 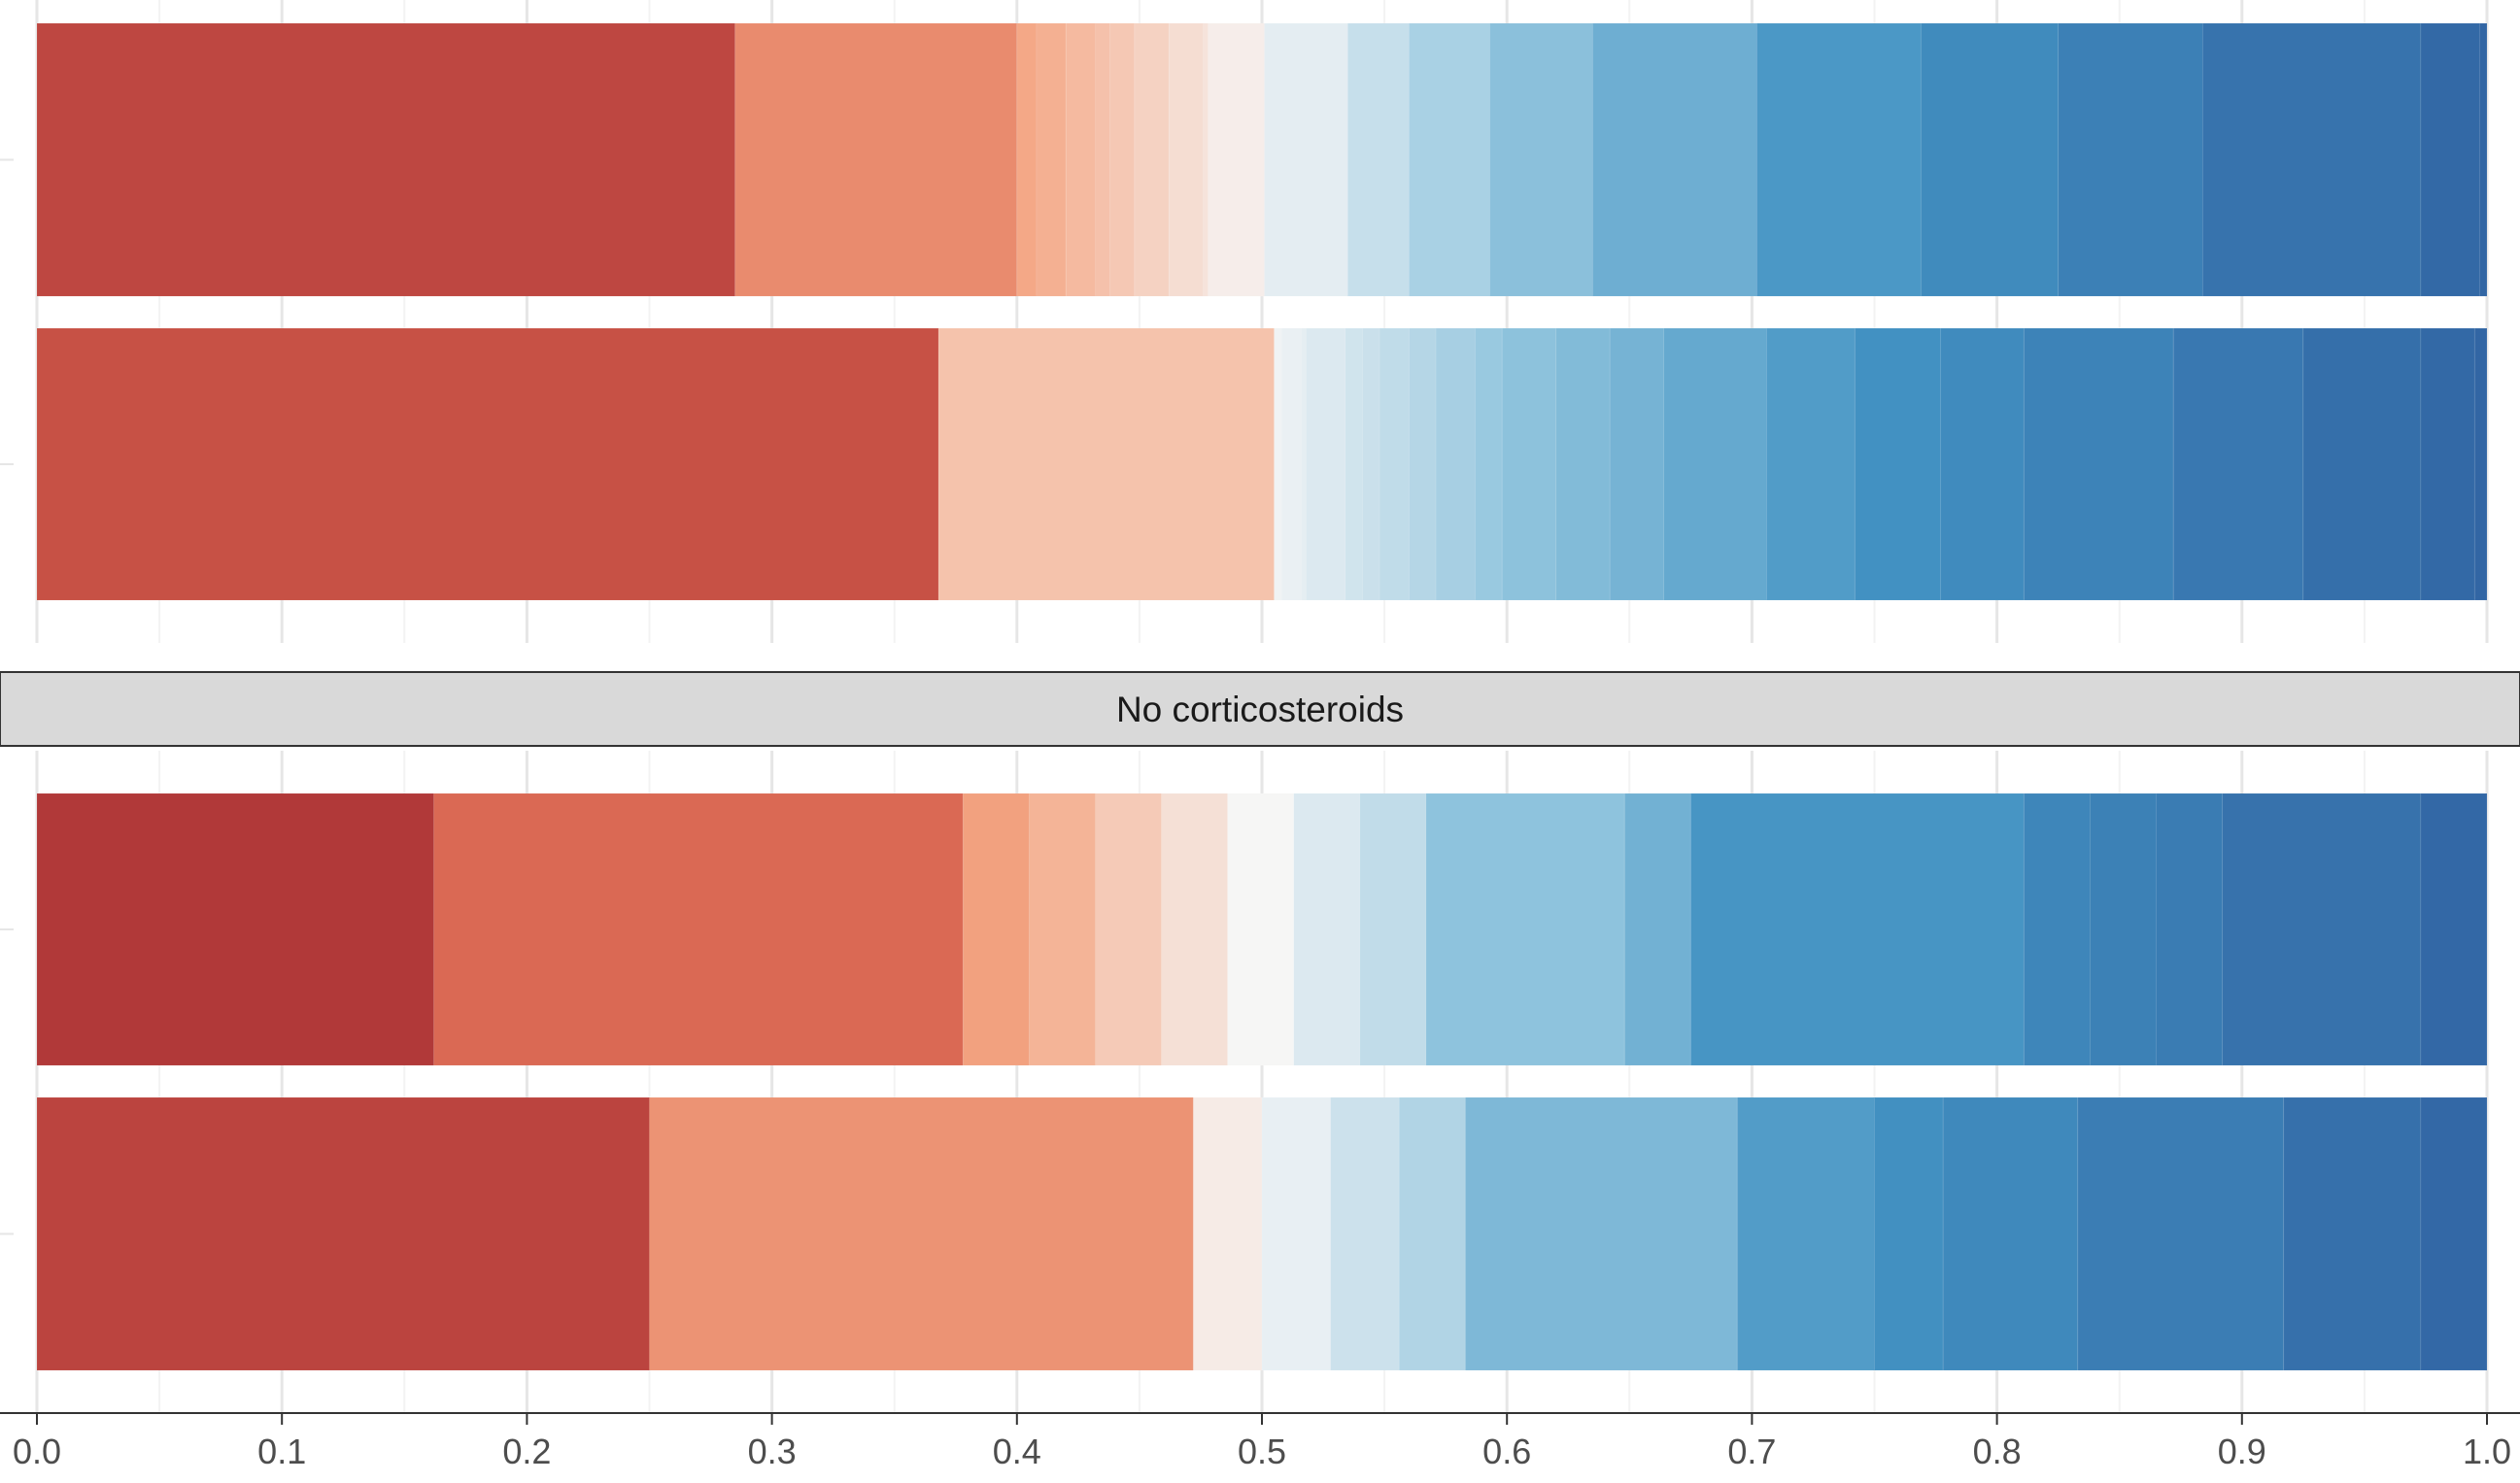 What do you see at coordinates (772, 1451) in the screenshot?
I see `x-tick-label: 0.3` at bounding box center [772, 1451].